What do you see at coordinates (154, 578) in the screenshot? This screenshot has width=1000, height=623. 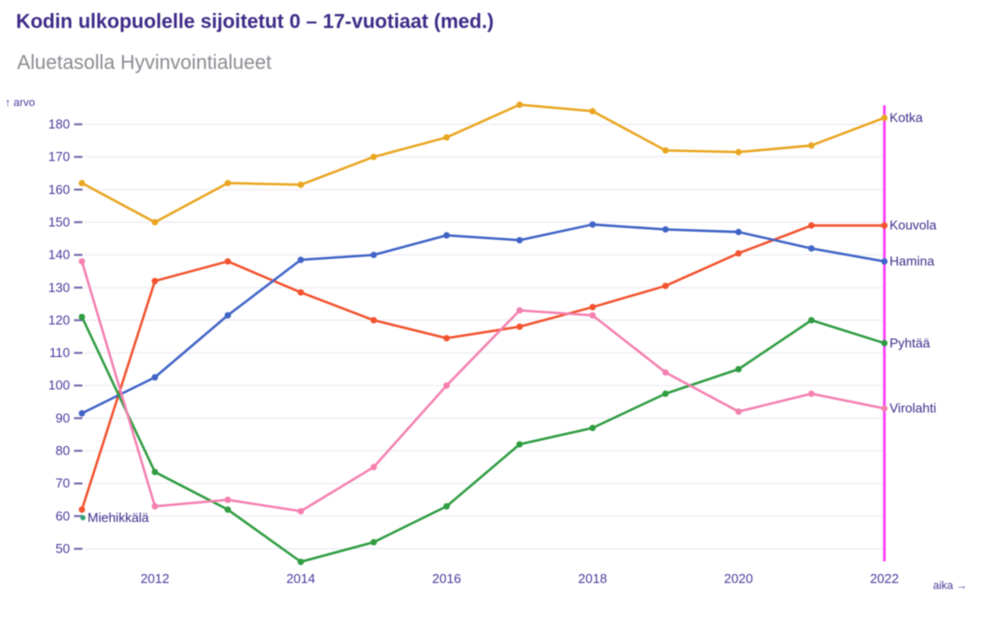 I see `svg-text: 2012` at bounding box center [154, 578].